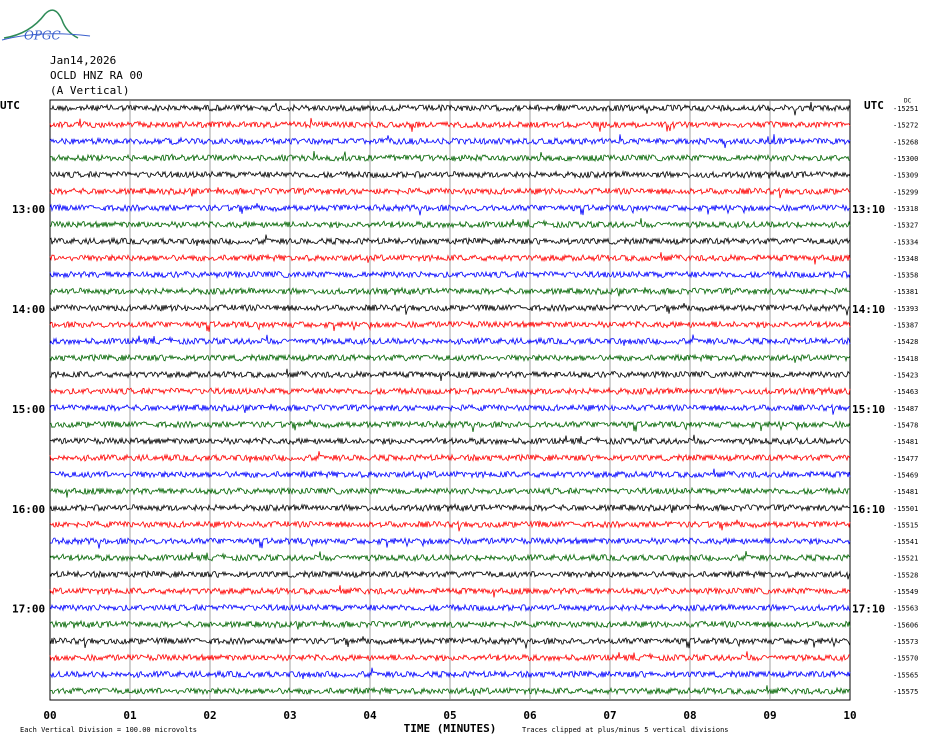 This screenshot has height=744, width=930. What do you see at coordinates (450, 728) in the screenshot?
I see `x-axis-title: TIME (MINUTES)` at bounding box center [450, 728].